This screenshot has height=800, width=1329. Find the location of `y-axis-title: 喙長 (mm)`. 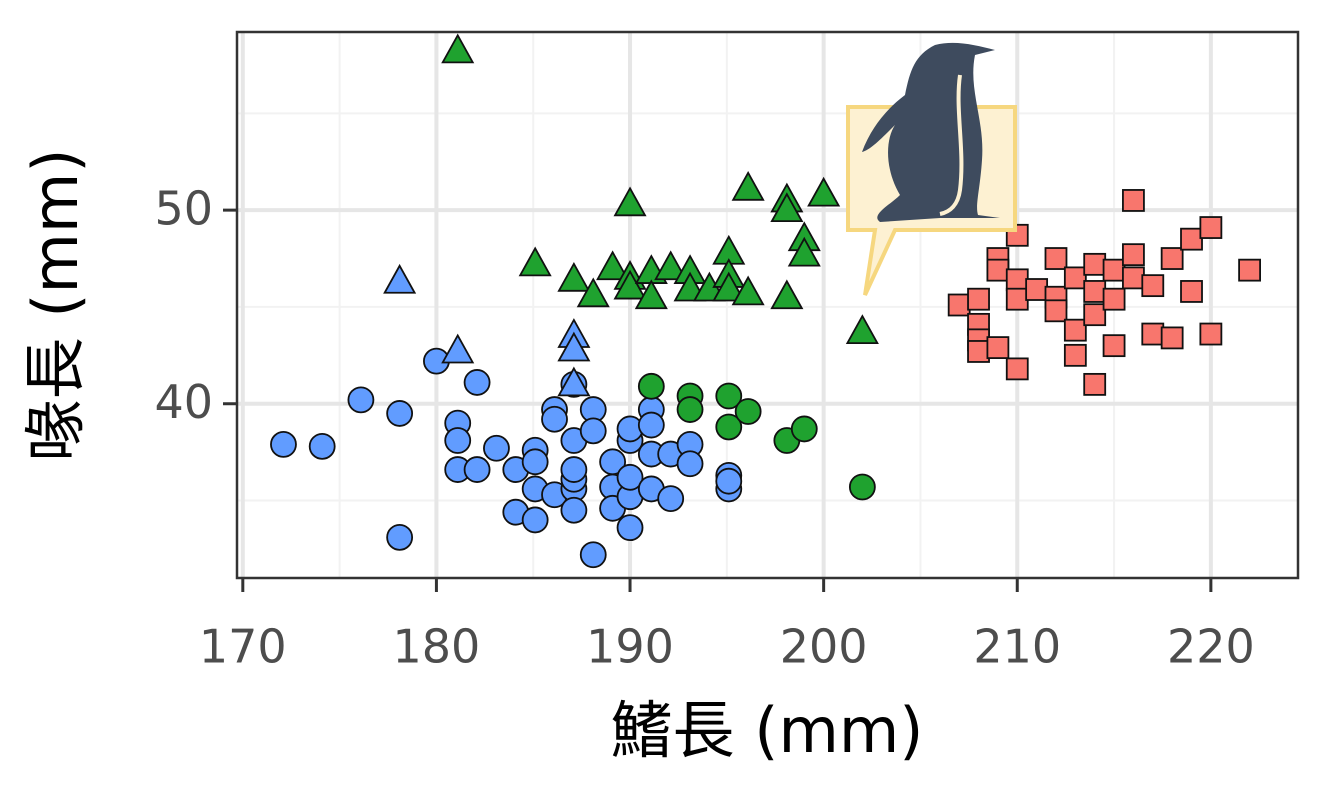

y-axis-title: 喙長 (mm) is located at coordinates (55, 305).